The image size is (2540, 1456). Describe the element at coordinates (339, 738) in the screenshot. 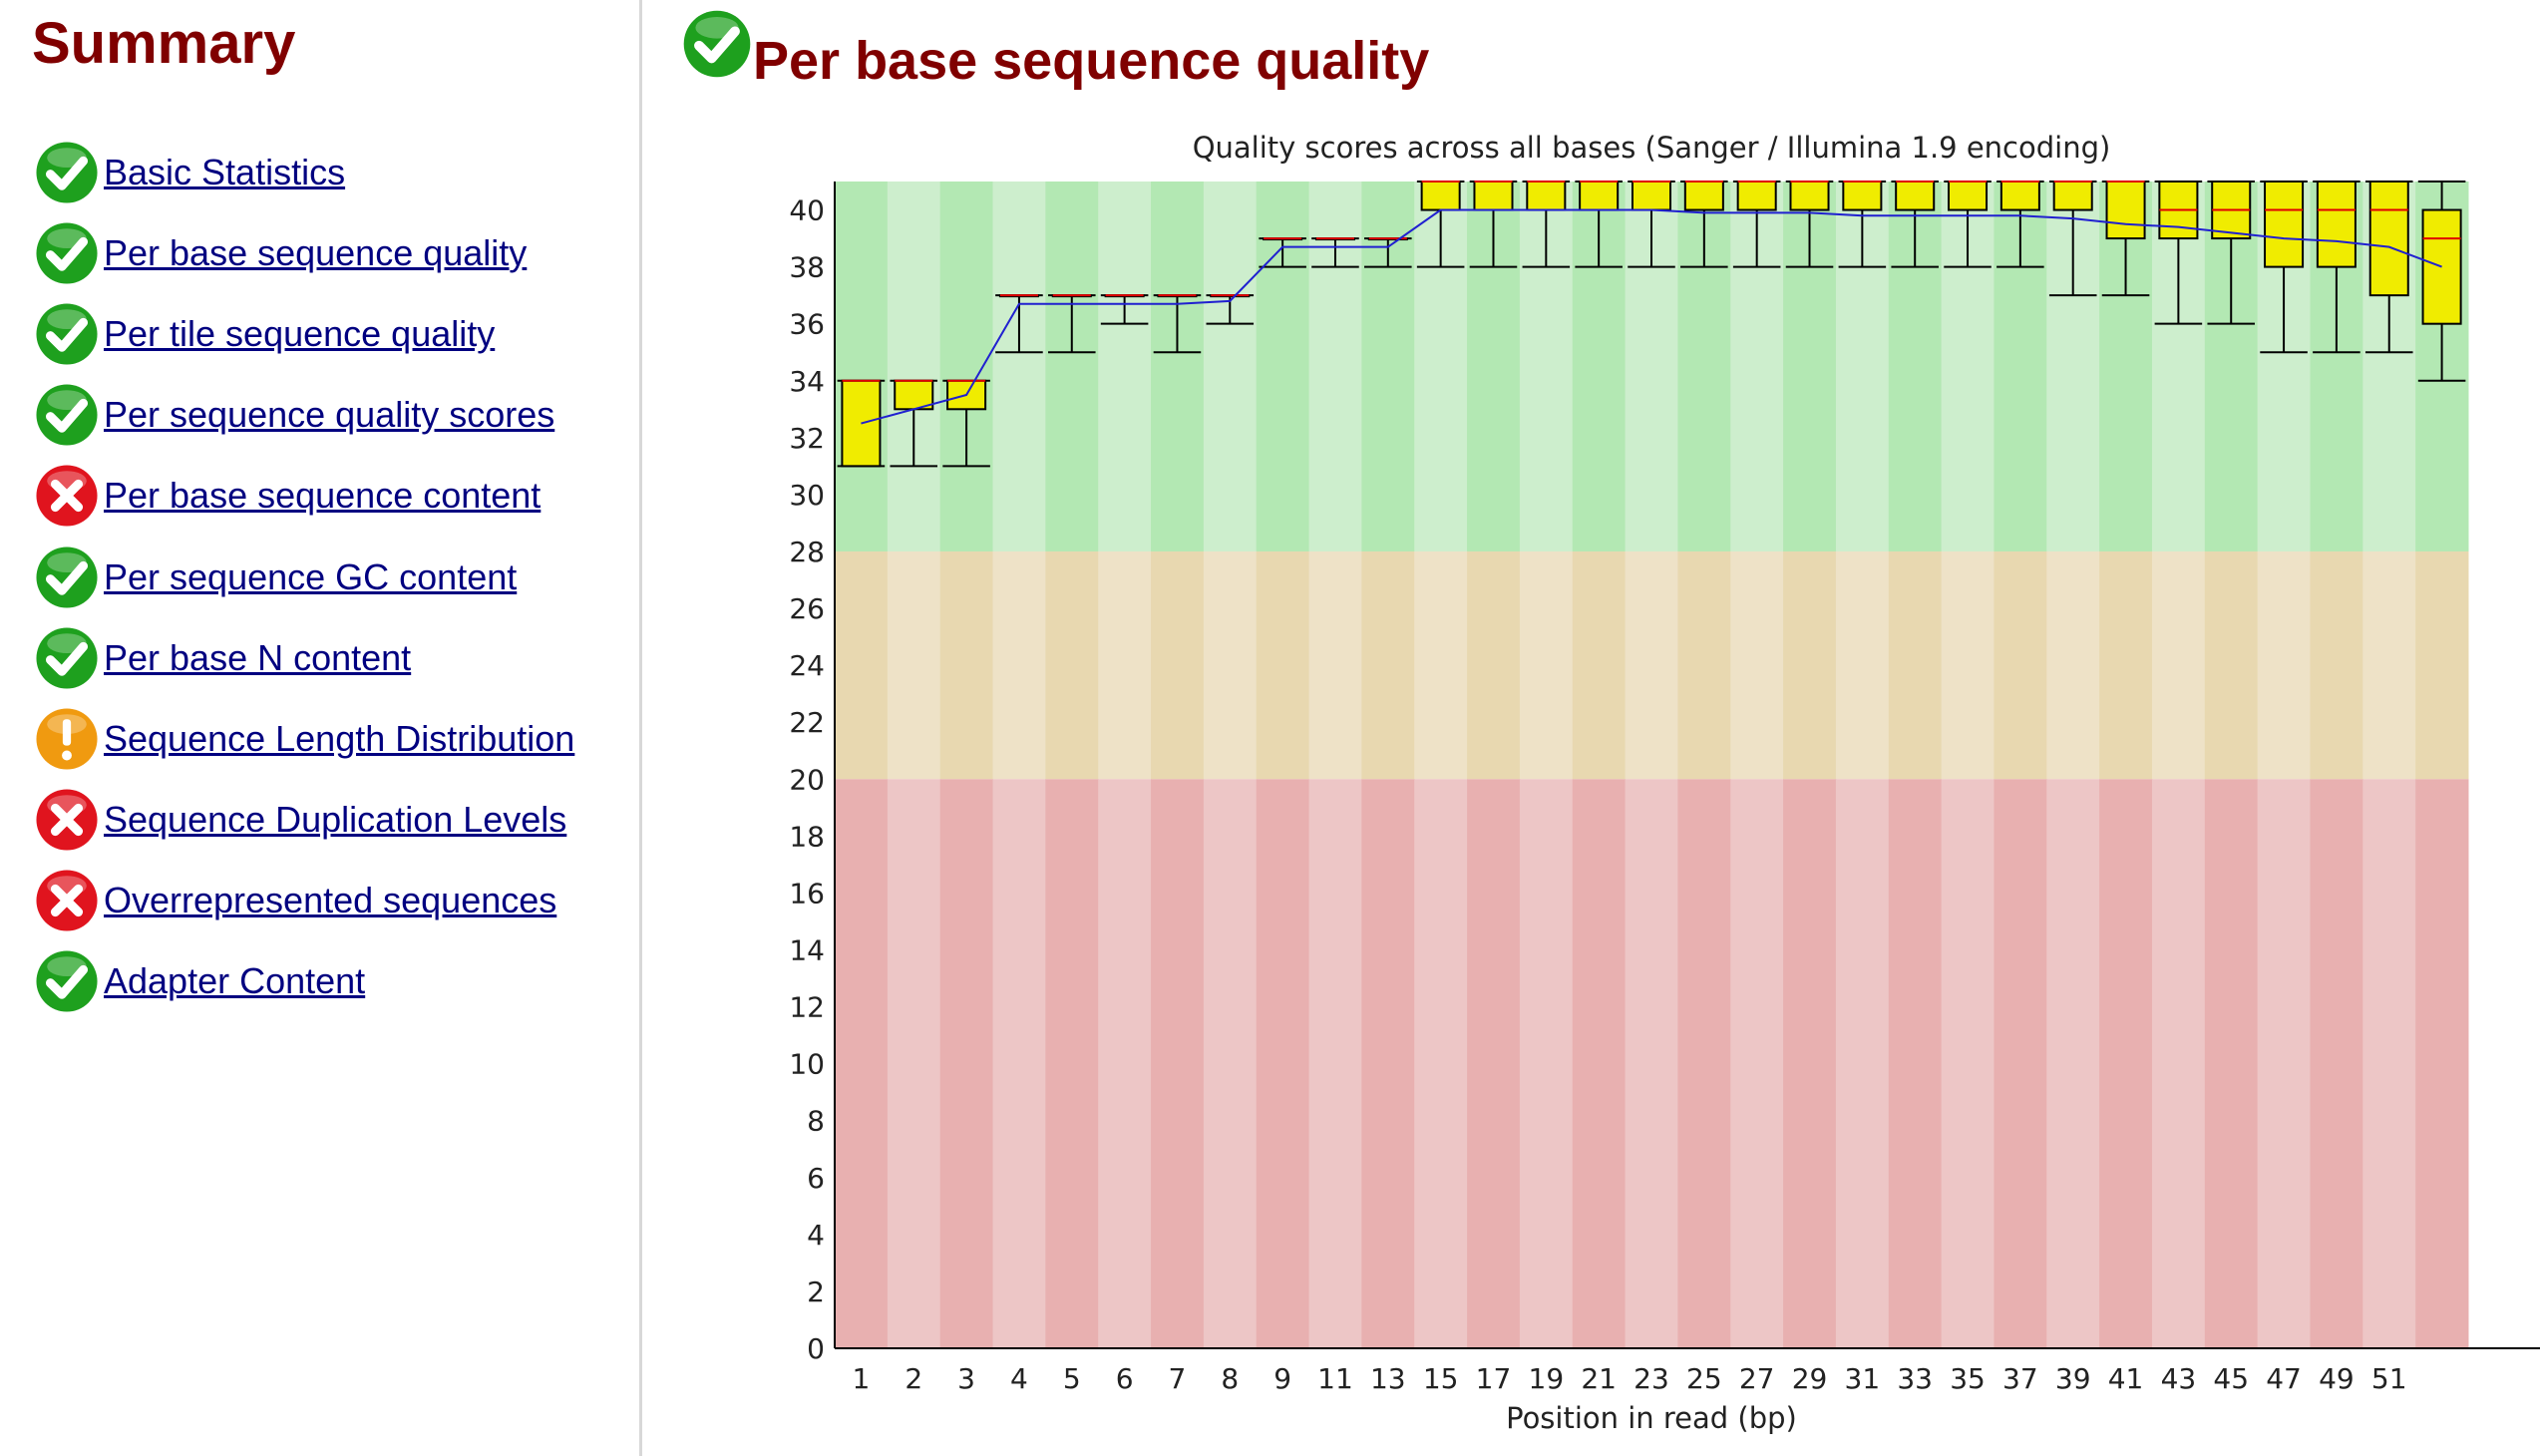

I see `module-link-sequence-length-distribution: Sequence Length Distribution` at that location.